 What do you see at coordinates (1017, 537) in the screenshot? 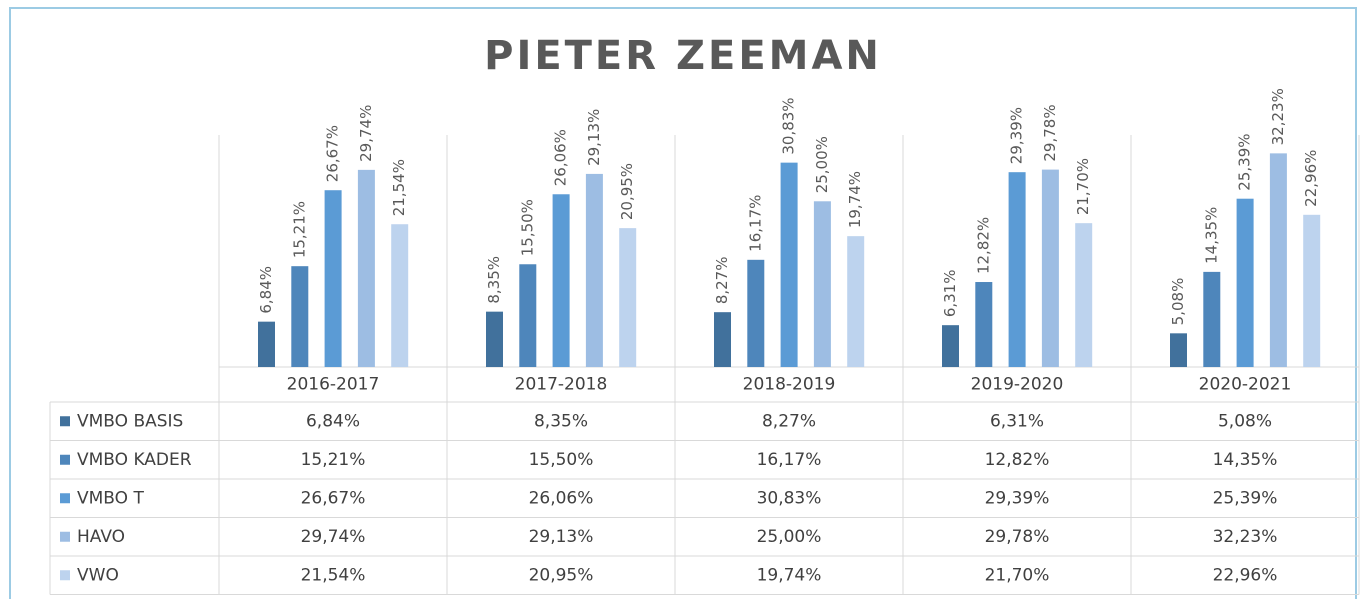
I see `table-cell: 29,78%` at bounding box center [1017, 537].